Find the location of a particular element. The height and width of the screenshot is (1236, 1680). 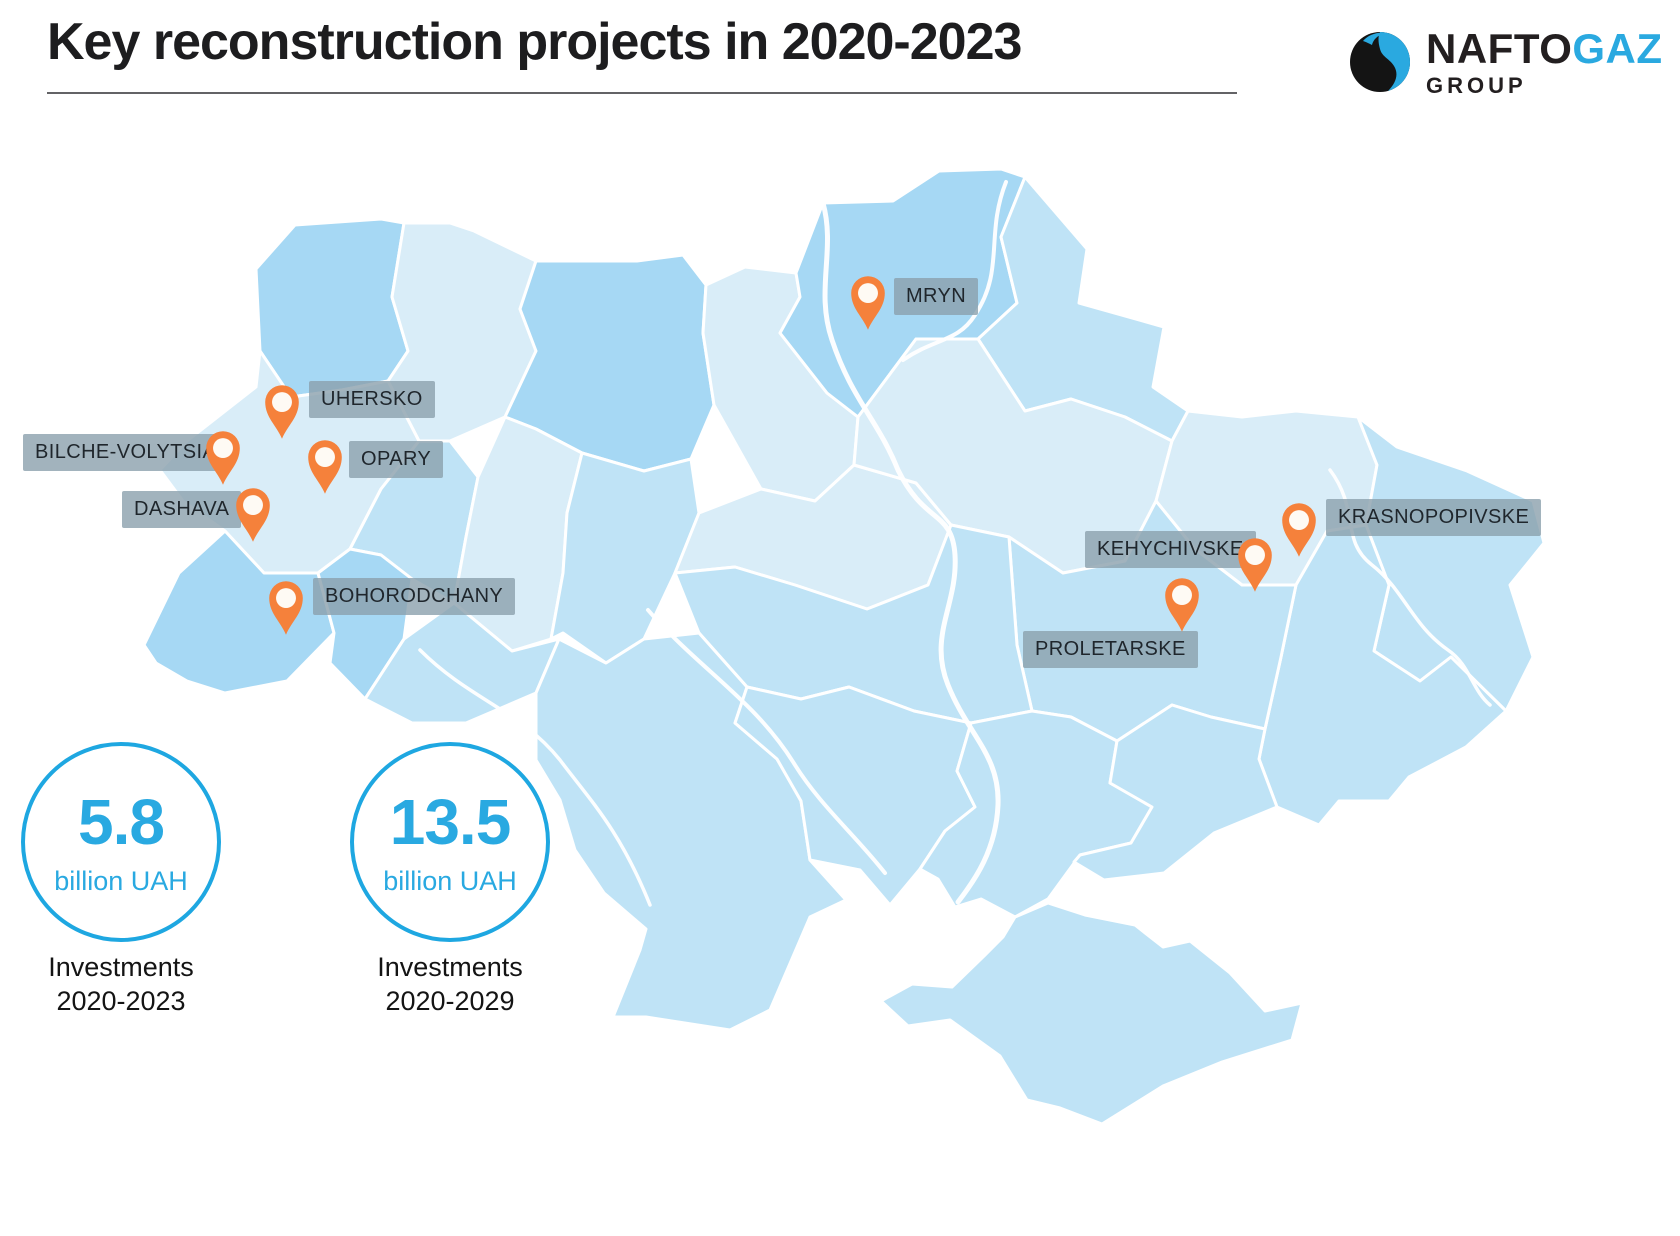

river-desna is located at coordinates (954, 271).